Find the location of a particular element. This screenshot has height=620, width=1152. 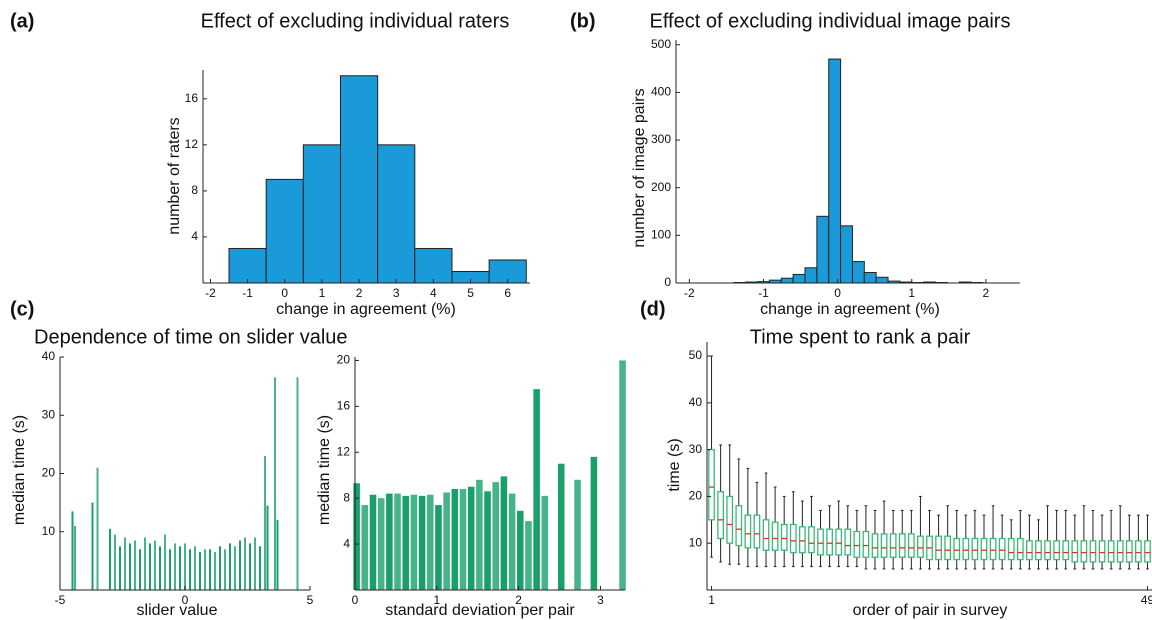

y-tick-label: 4 is located at coordinates (346, 543).